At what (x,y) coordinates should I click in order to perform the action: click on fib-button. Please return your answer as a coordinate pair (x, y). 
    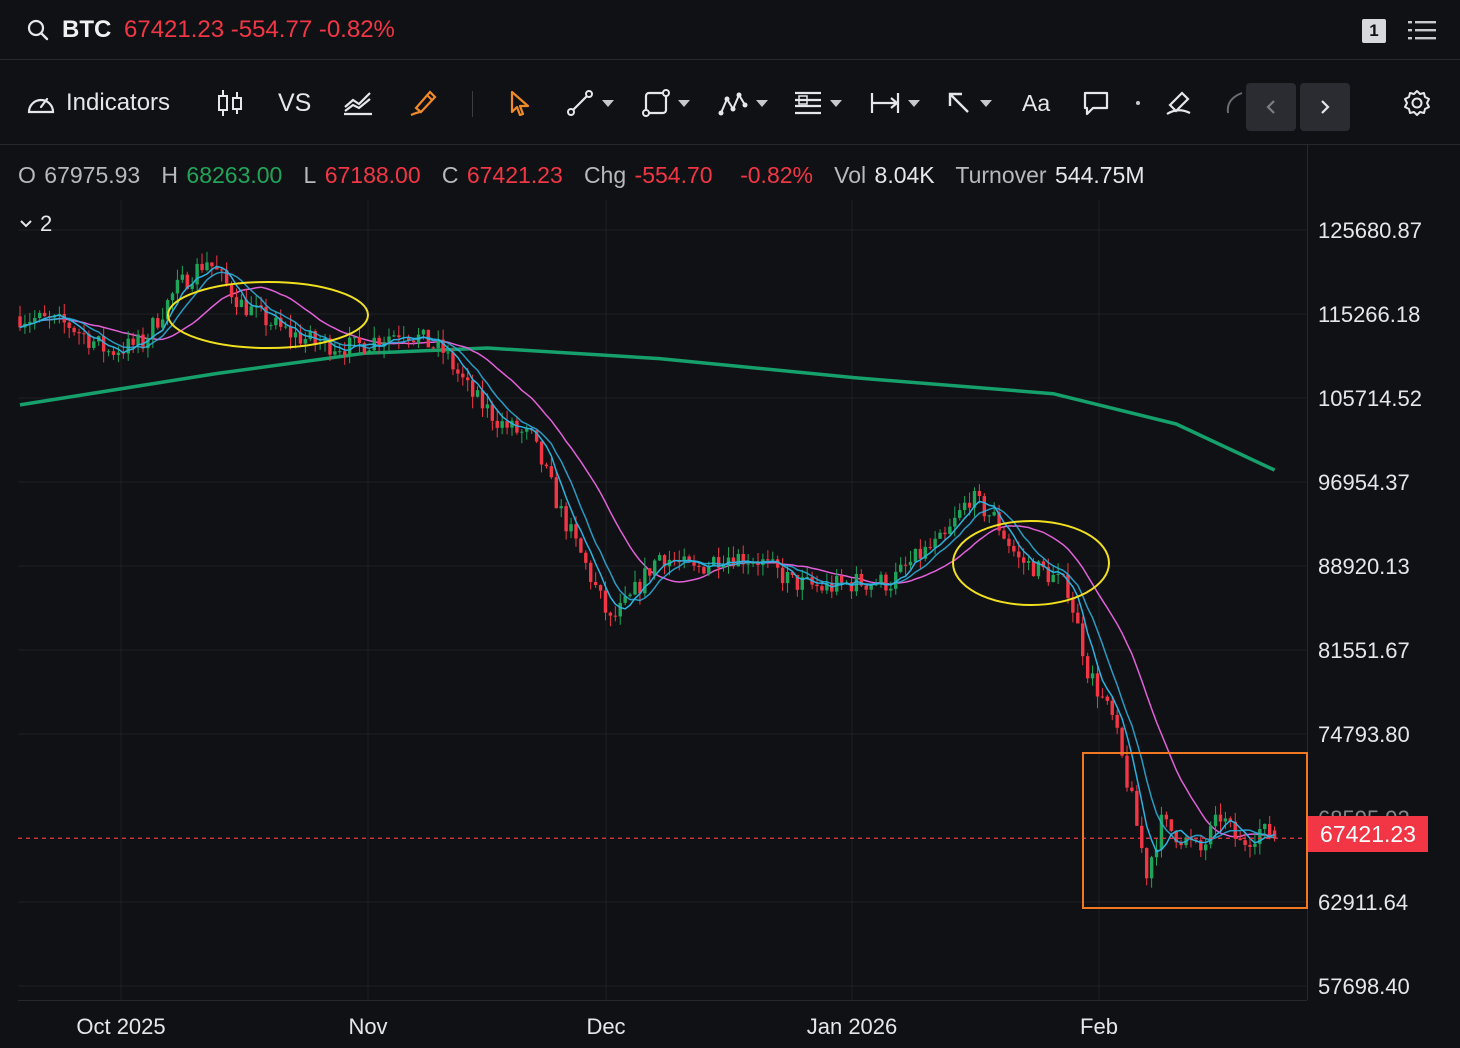
    Looking at the image, I should click on (818, 103).